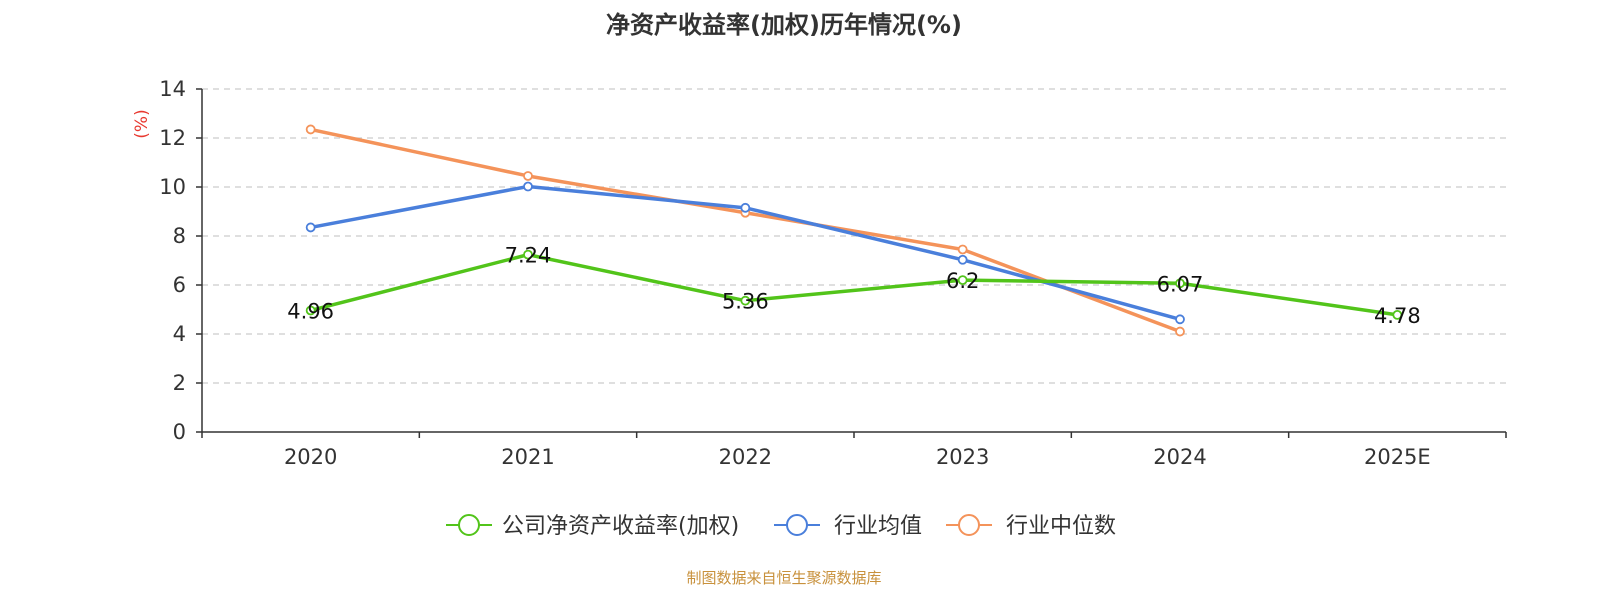  I want to click on legend-item-1: 行业均值, so click(848, 526).